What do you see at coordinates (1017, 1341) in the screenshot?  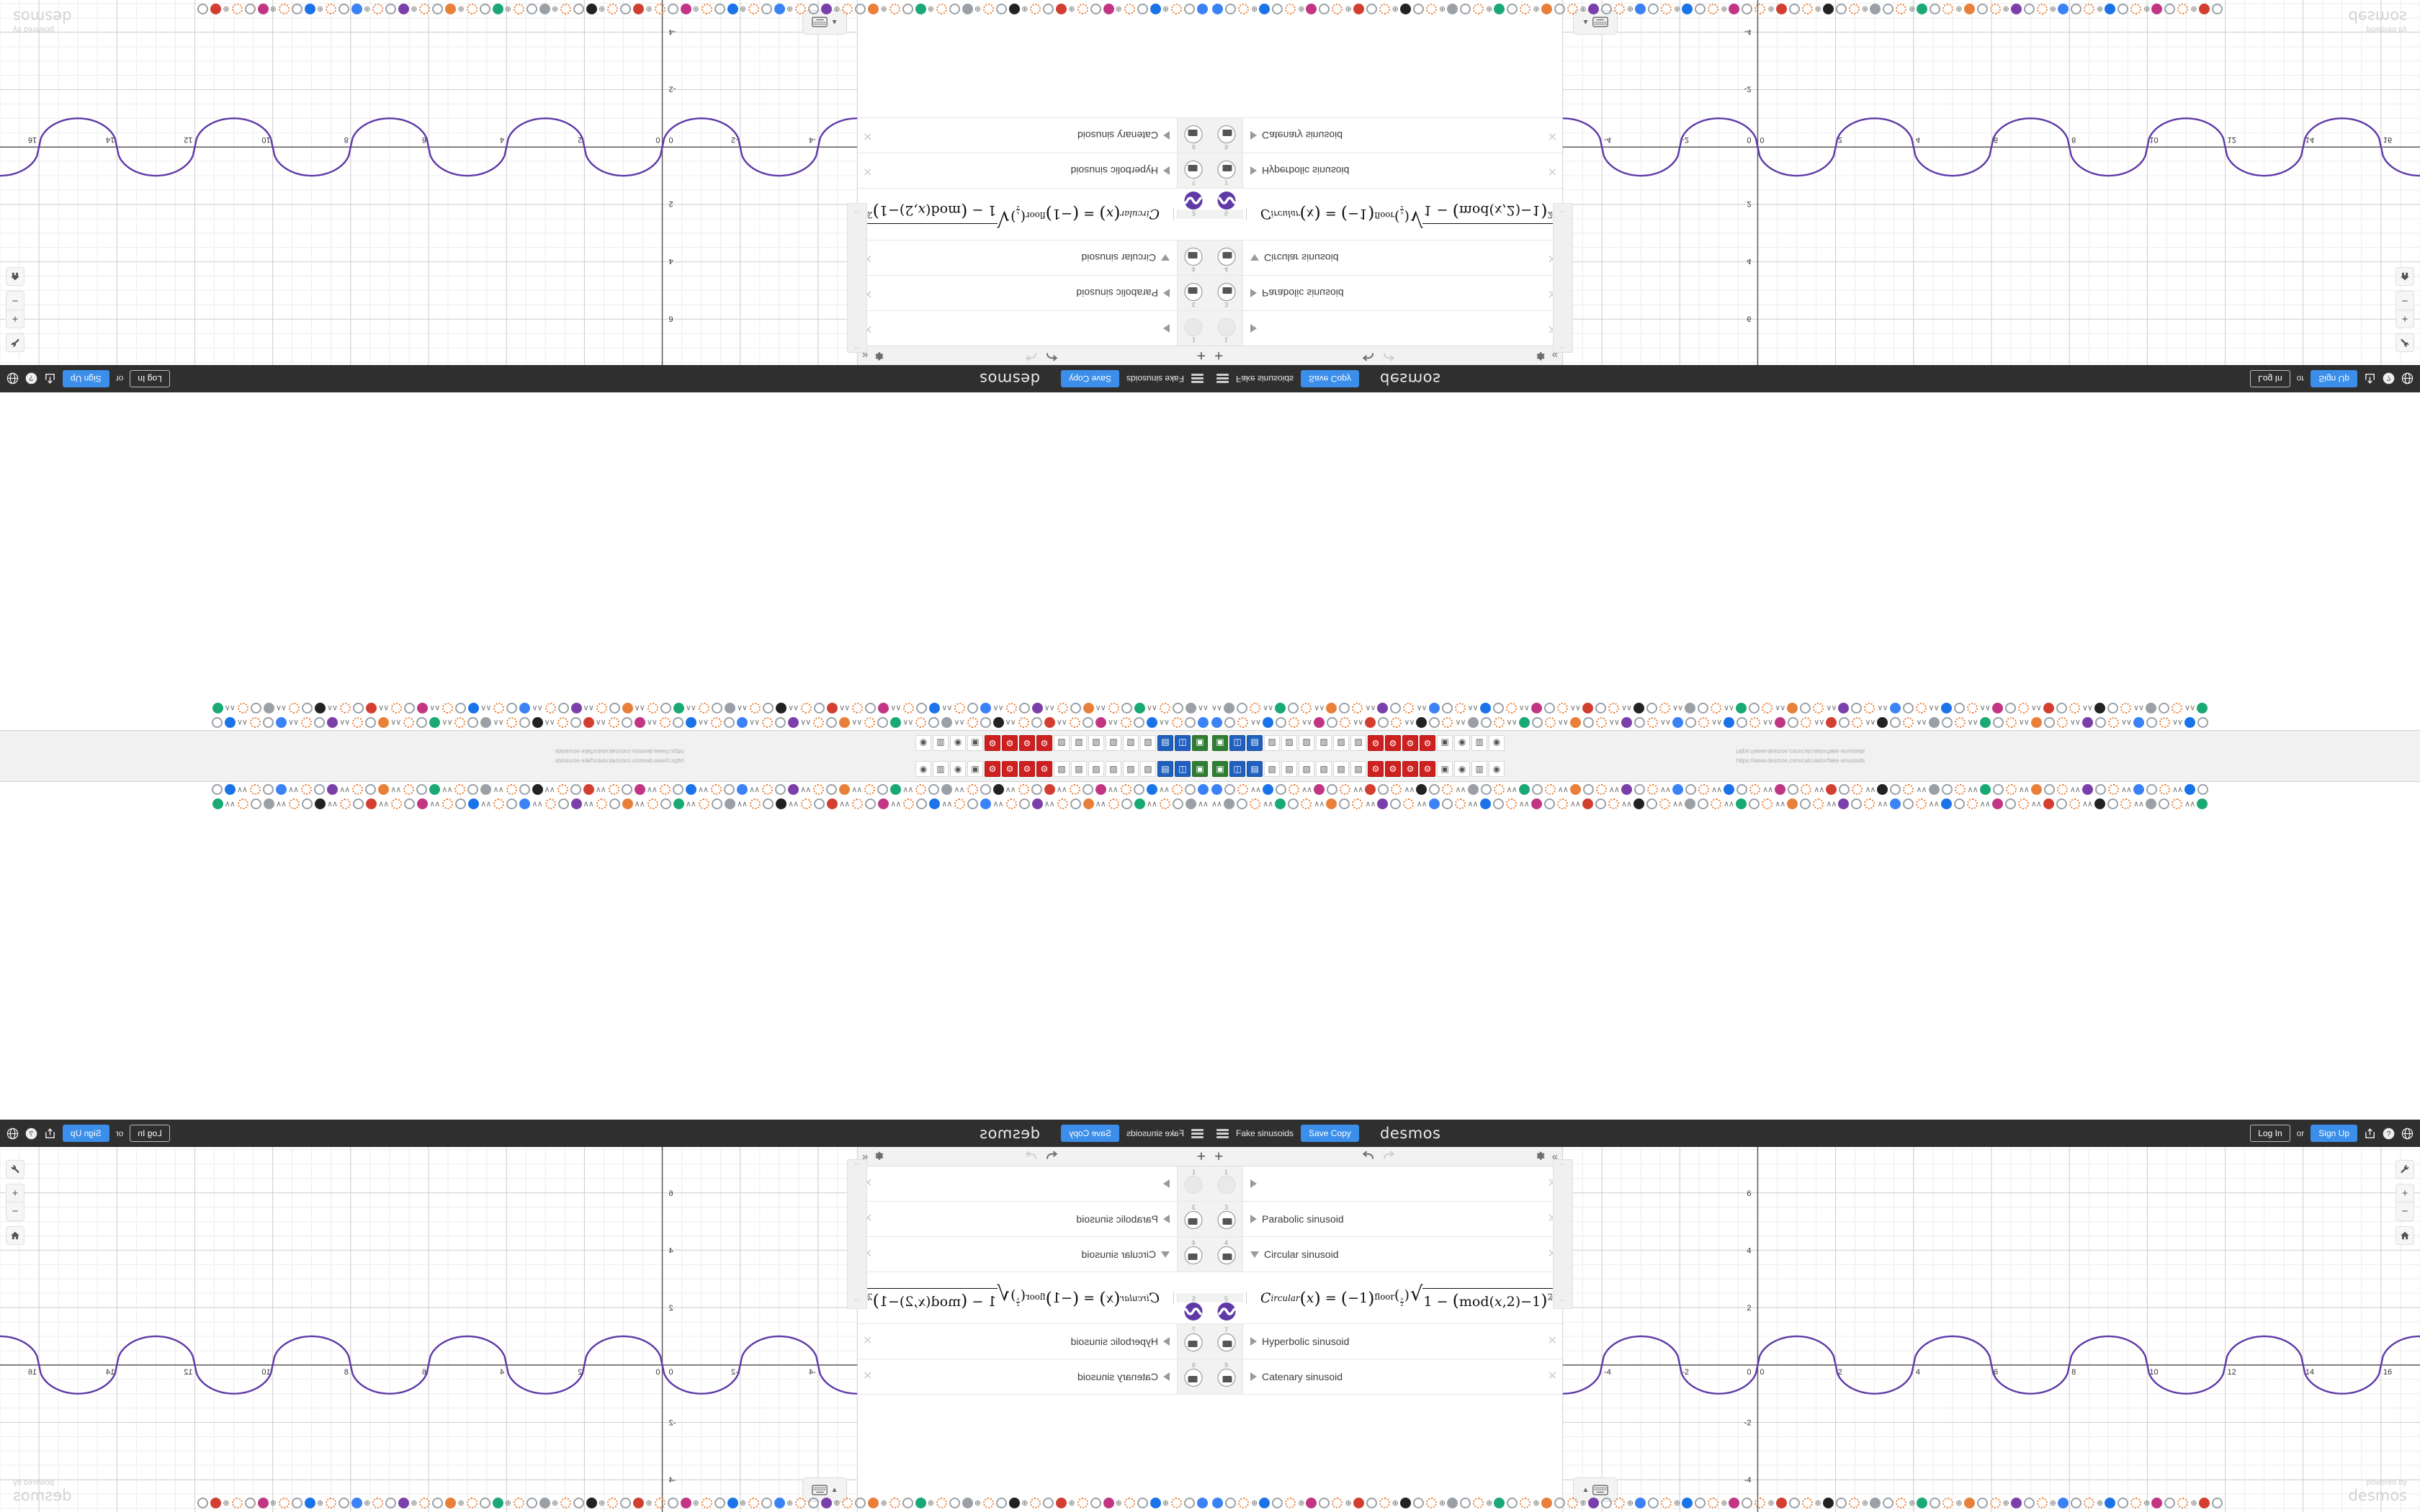 I see `expression-body: Hyperbolic sinusoid ✕` at bounding box center [1017, 1341].